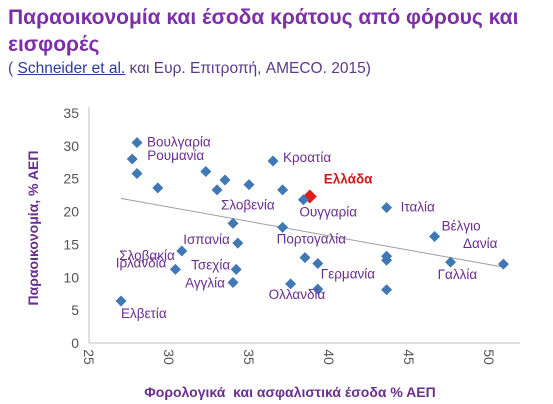 The image size is (553, 404). What do you see at coordinates (348, 273) in the screenshot?
I see `point-label: Γερμανία` at bounding box center [348, 273].